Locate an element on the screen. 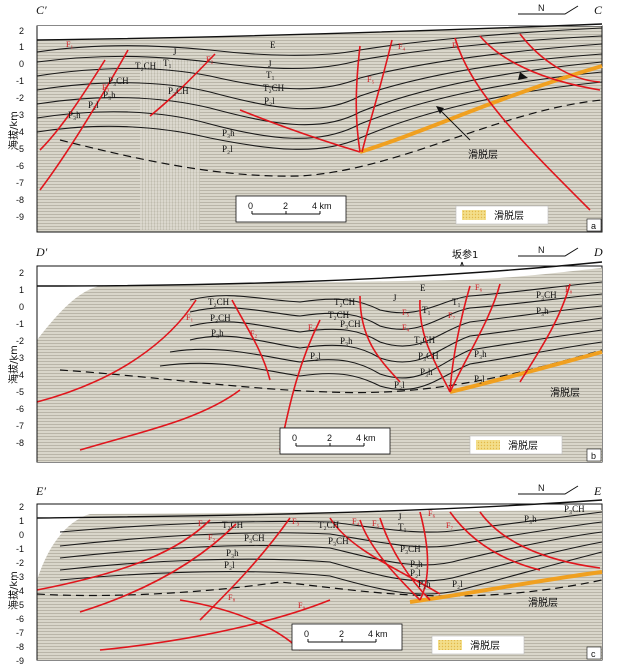 Image resolution: width=629 pixels, height=670 pixels. topography-blank is located at coordinates (319, 32).